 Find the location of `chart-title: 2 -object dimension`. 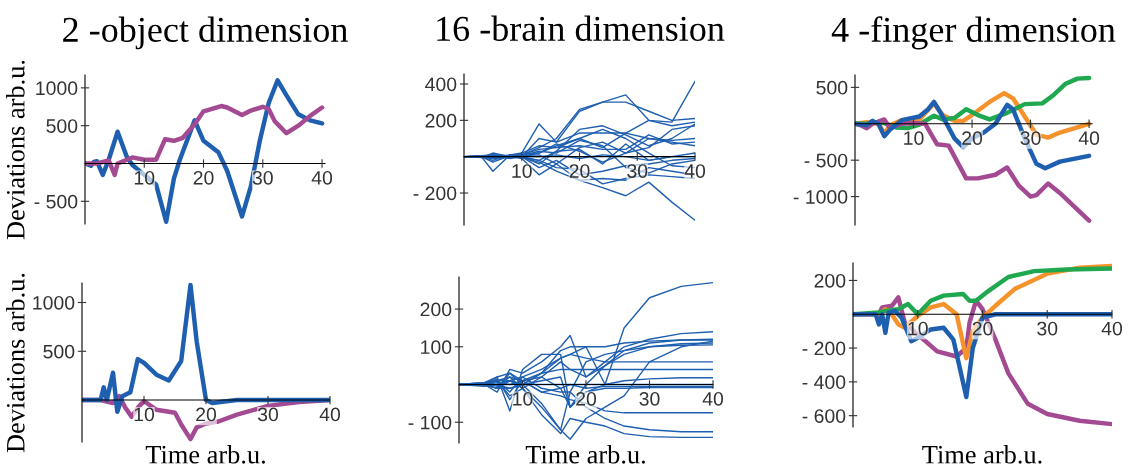

chart-title: 2 -object dimension is located at coordinates (205, 33).